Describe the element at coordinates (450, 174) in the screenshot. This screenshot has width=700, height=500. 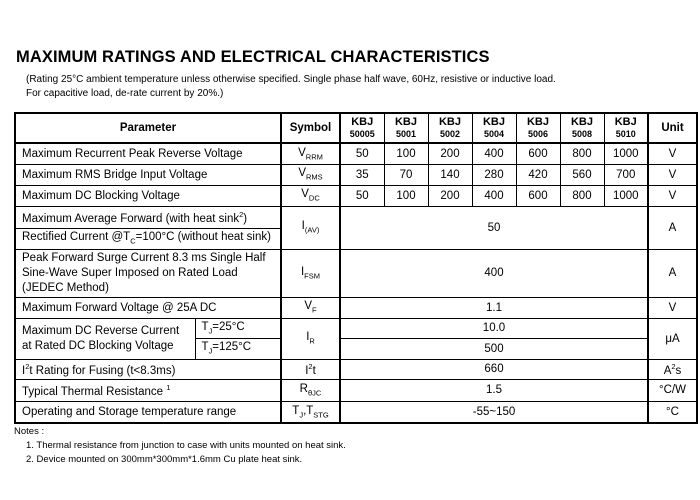
I see `value-cell: 140` at that location.